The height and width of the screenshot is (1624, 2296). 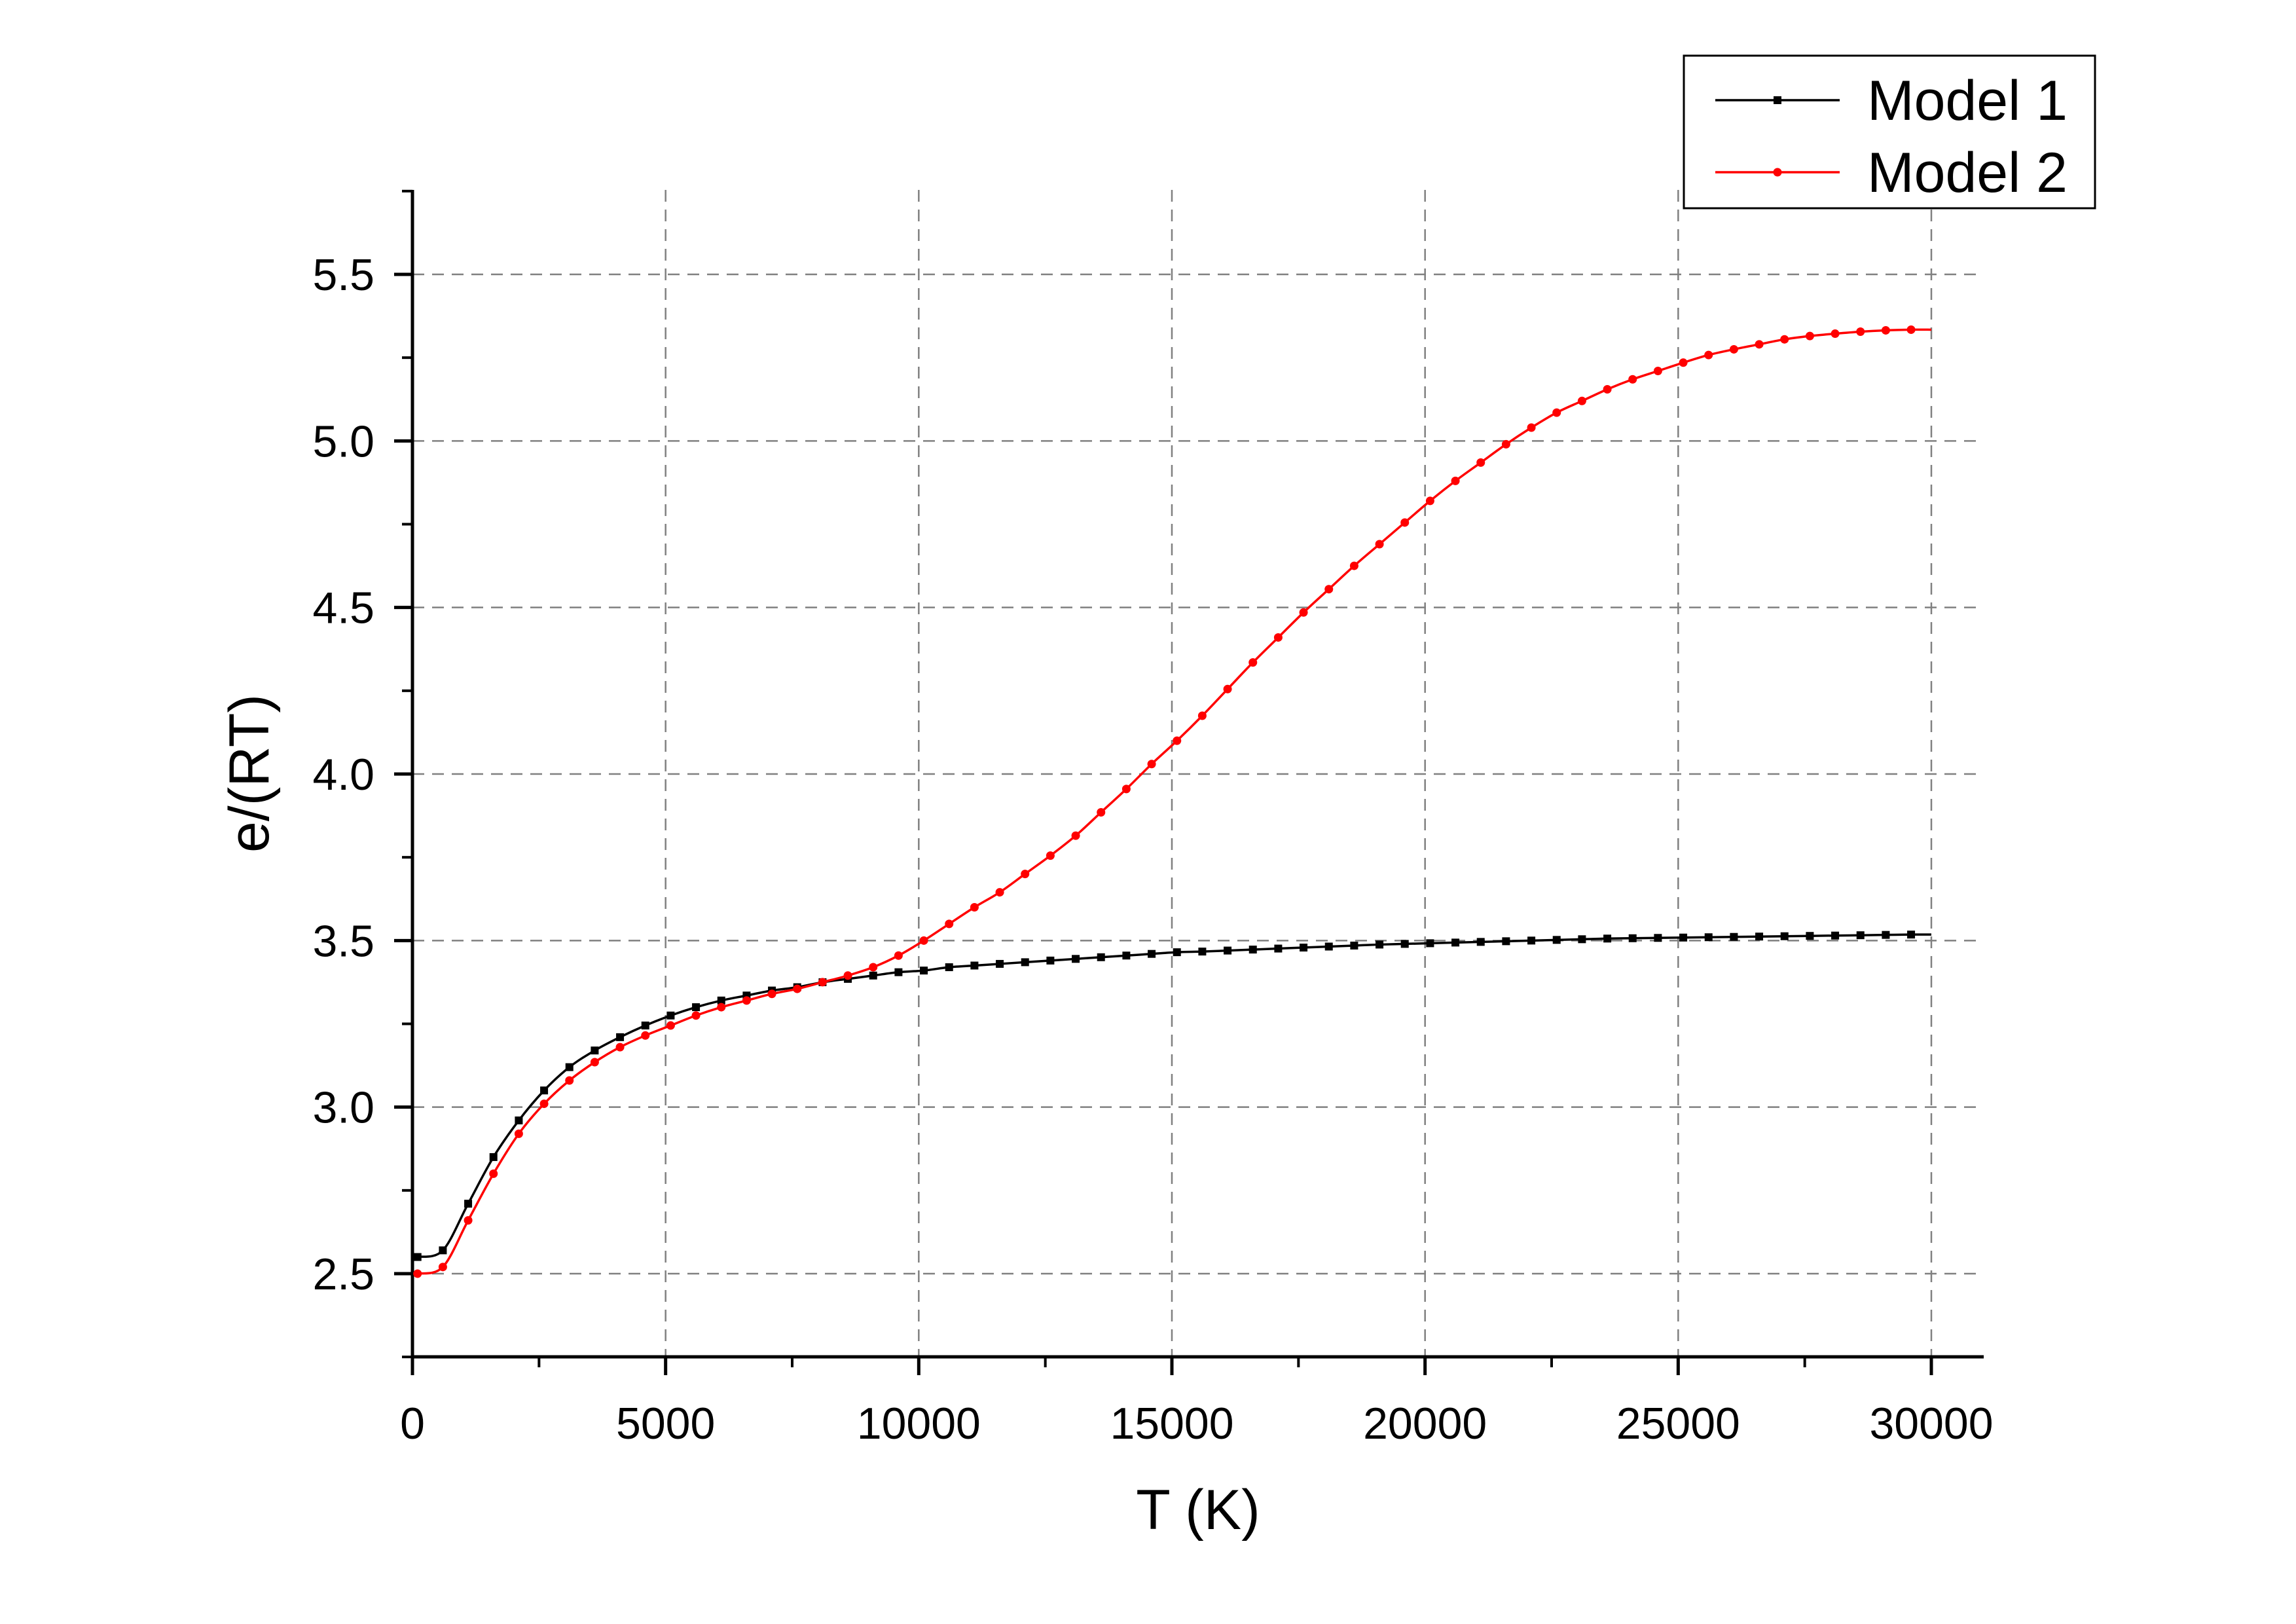 I want to click on y-tick-label: 3.5, so click(x=343, y=941).